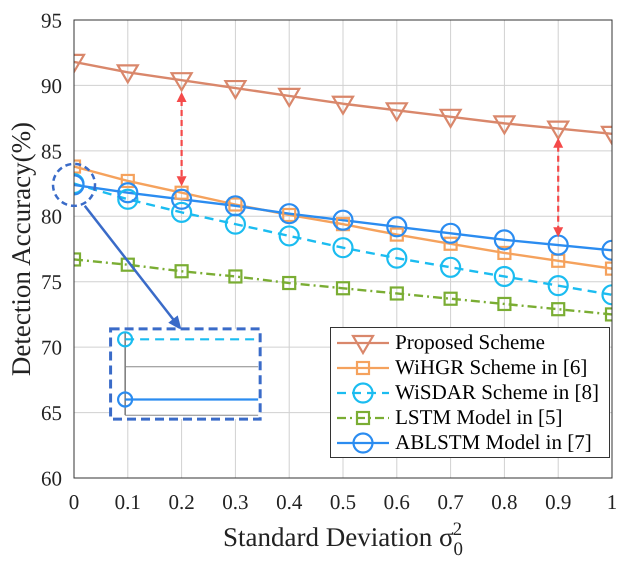 The image size is (628, 568). I want to click on x-tick-label: 0.5, so click(343, 502).